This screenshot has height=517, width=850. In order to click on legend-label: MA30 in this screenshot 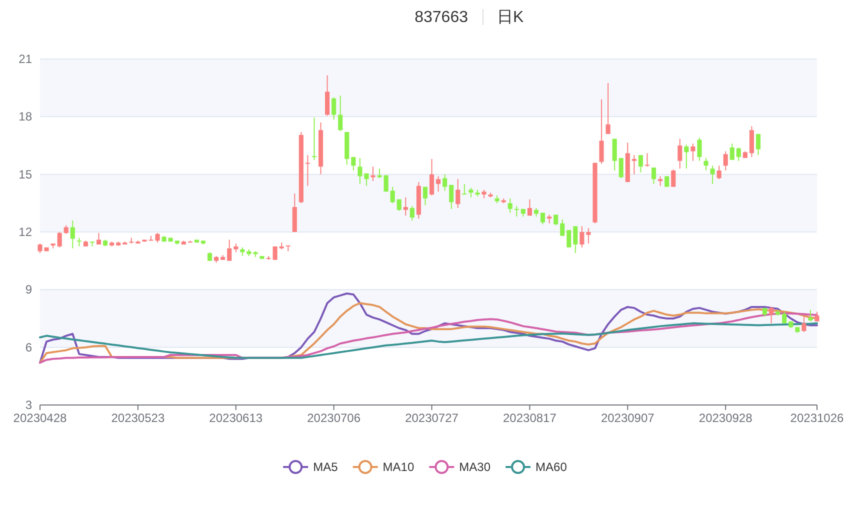, I will do `click(475, 467)`.